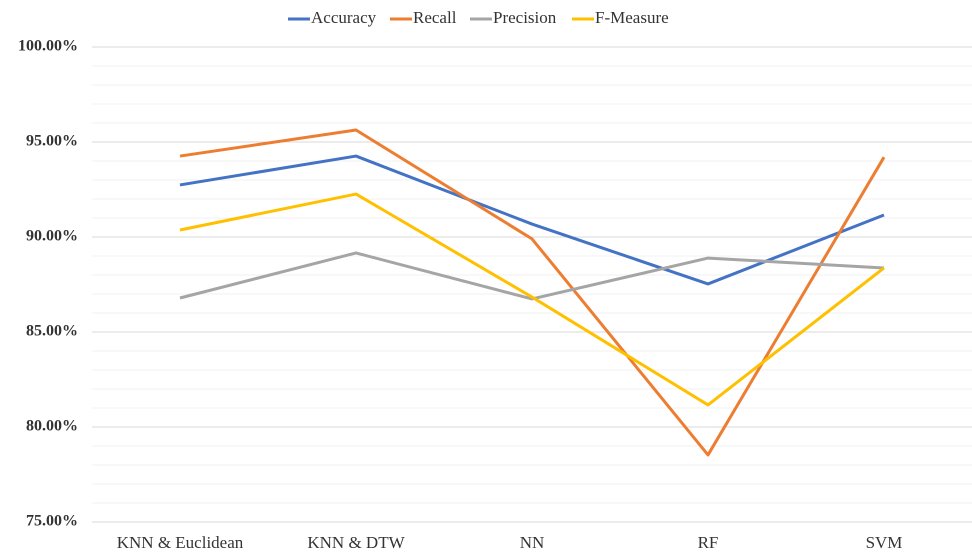 This screenshot has height=552, width=972. Describe the element at coordinates (435, 17) in the screenshot. I see `legend-label: Recall` at that location.